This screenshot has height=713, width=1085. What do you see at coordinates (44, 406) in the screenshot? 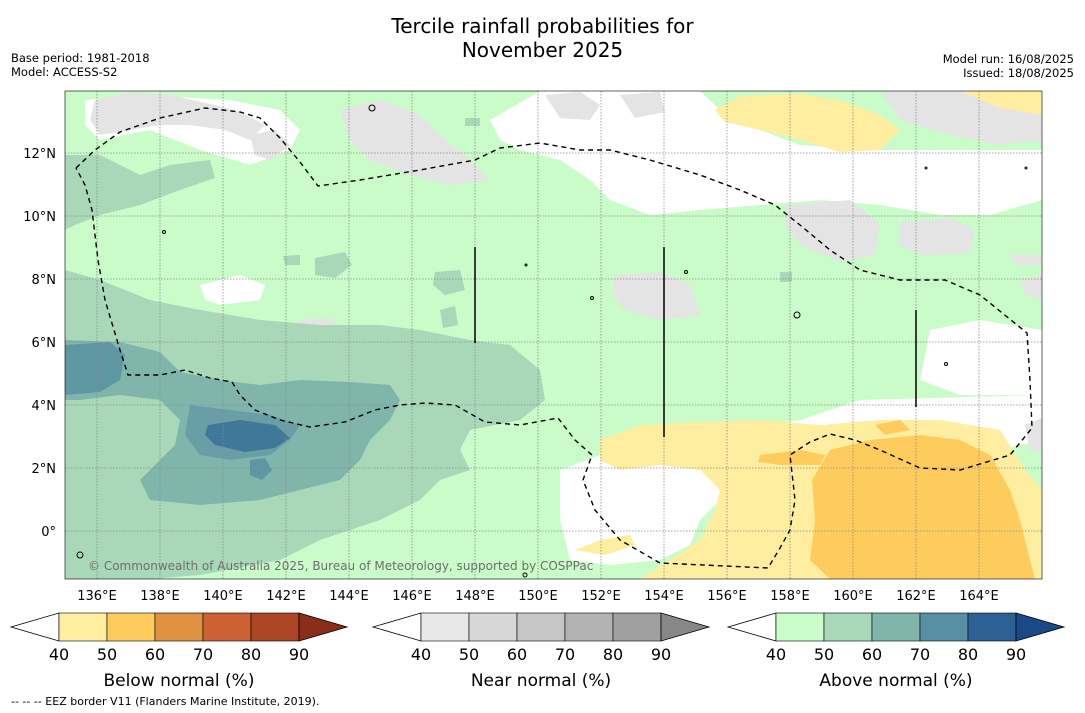
I see `y-tick-label: 4°N` at bounding box center [44, 406].